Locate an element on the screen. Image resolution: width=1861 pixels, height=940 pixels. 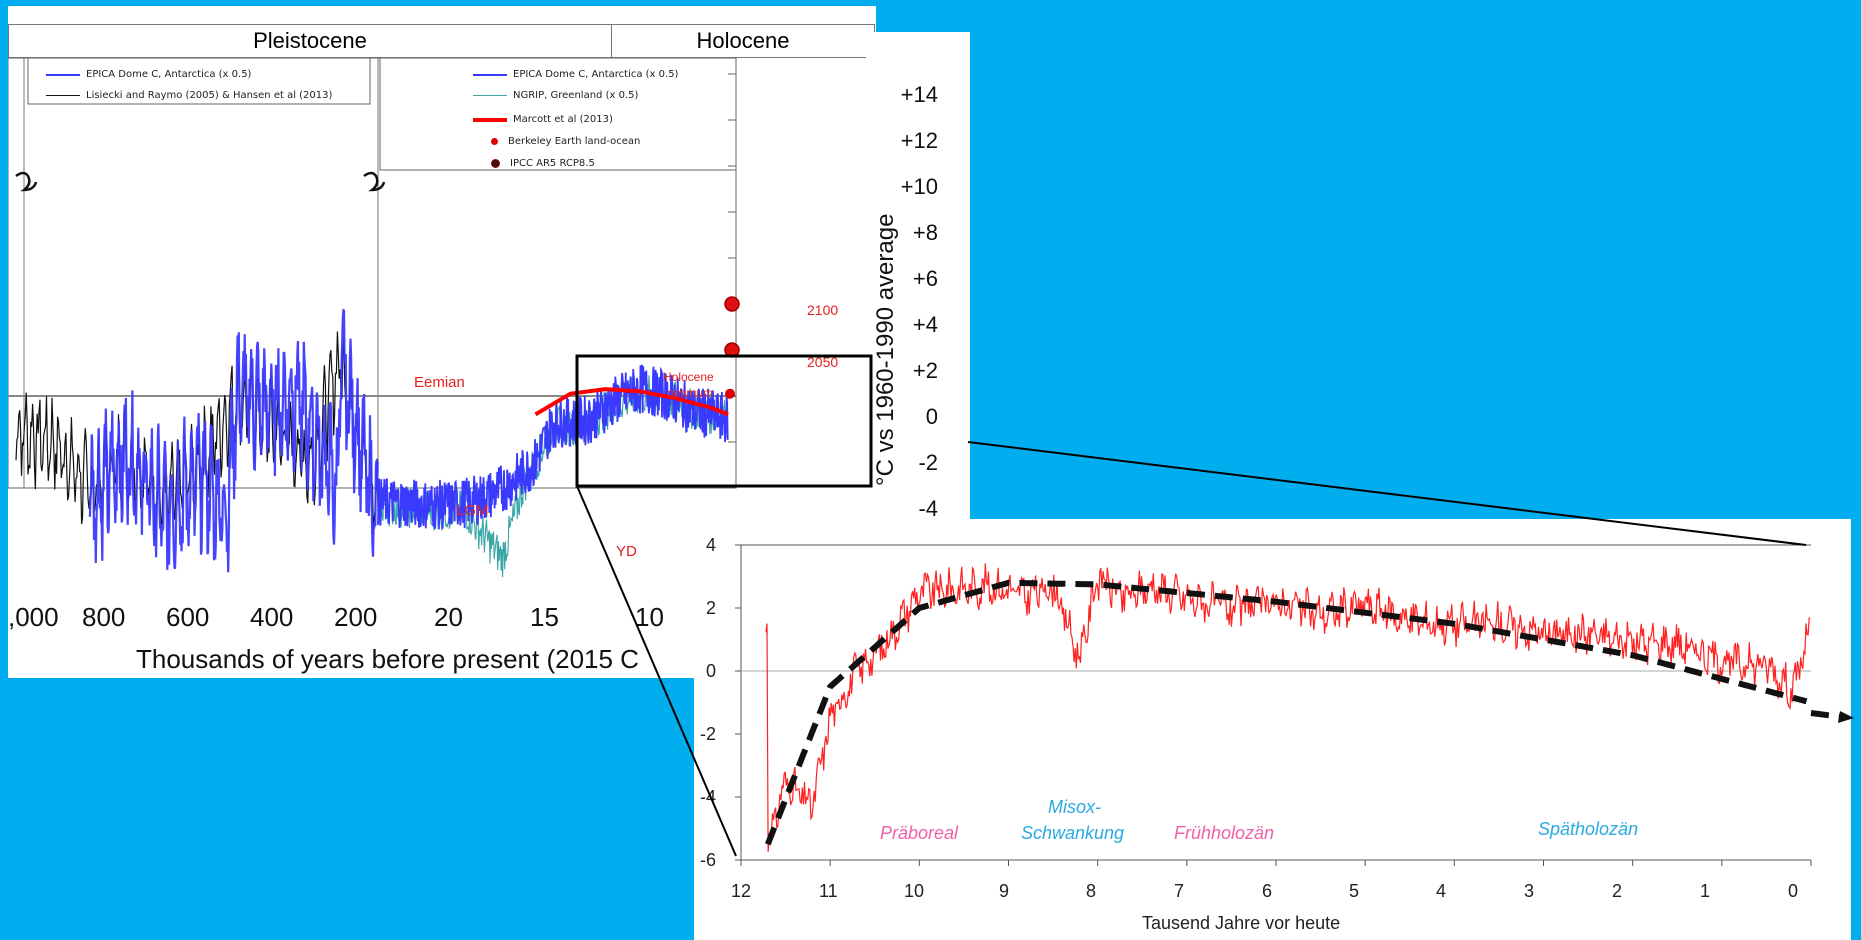
y-tick-label: +2 is located at coordinates (925, 370).